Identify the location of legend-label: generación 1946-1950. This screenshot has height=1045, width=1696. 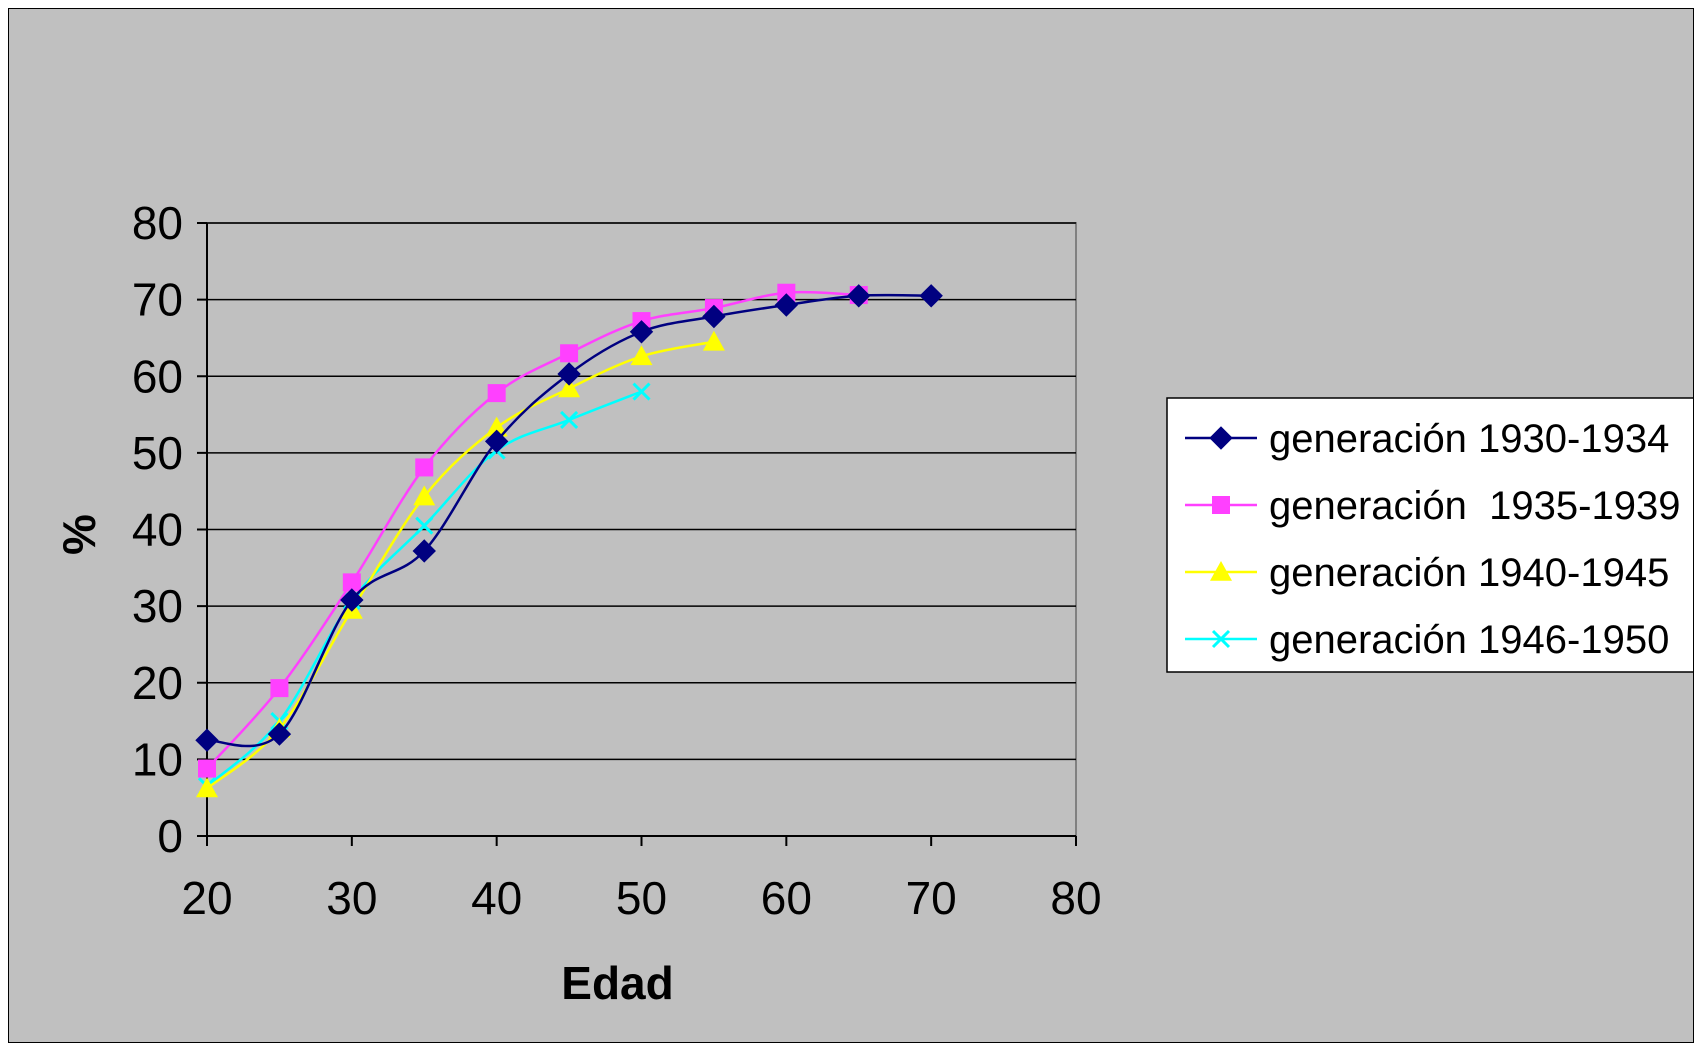
(1469, 640).